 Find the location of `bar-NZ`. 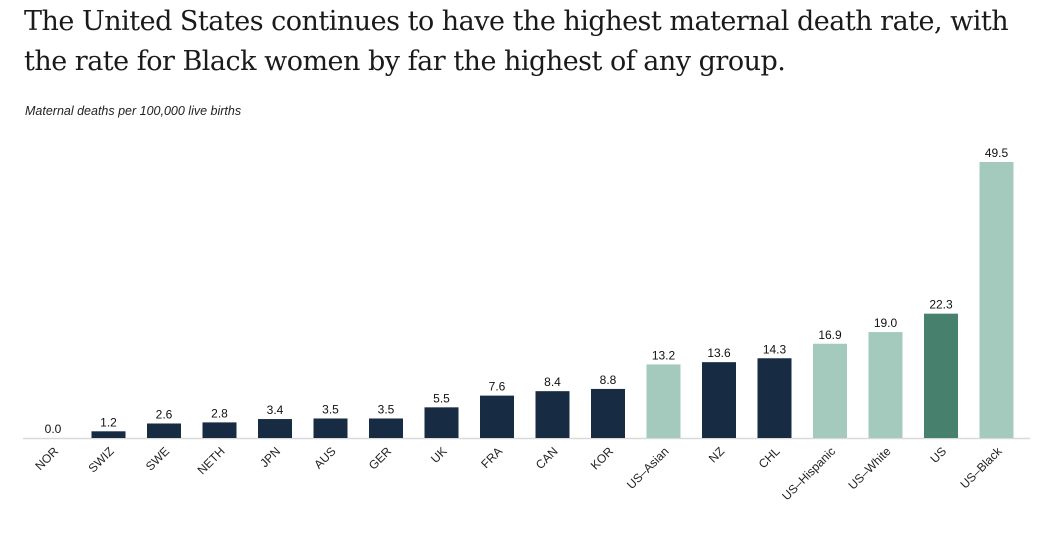

bar-NZ is located at coordinates (719, 400).